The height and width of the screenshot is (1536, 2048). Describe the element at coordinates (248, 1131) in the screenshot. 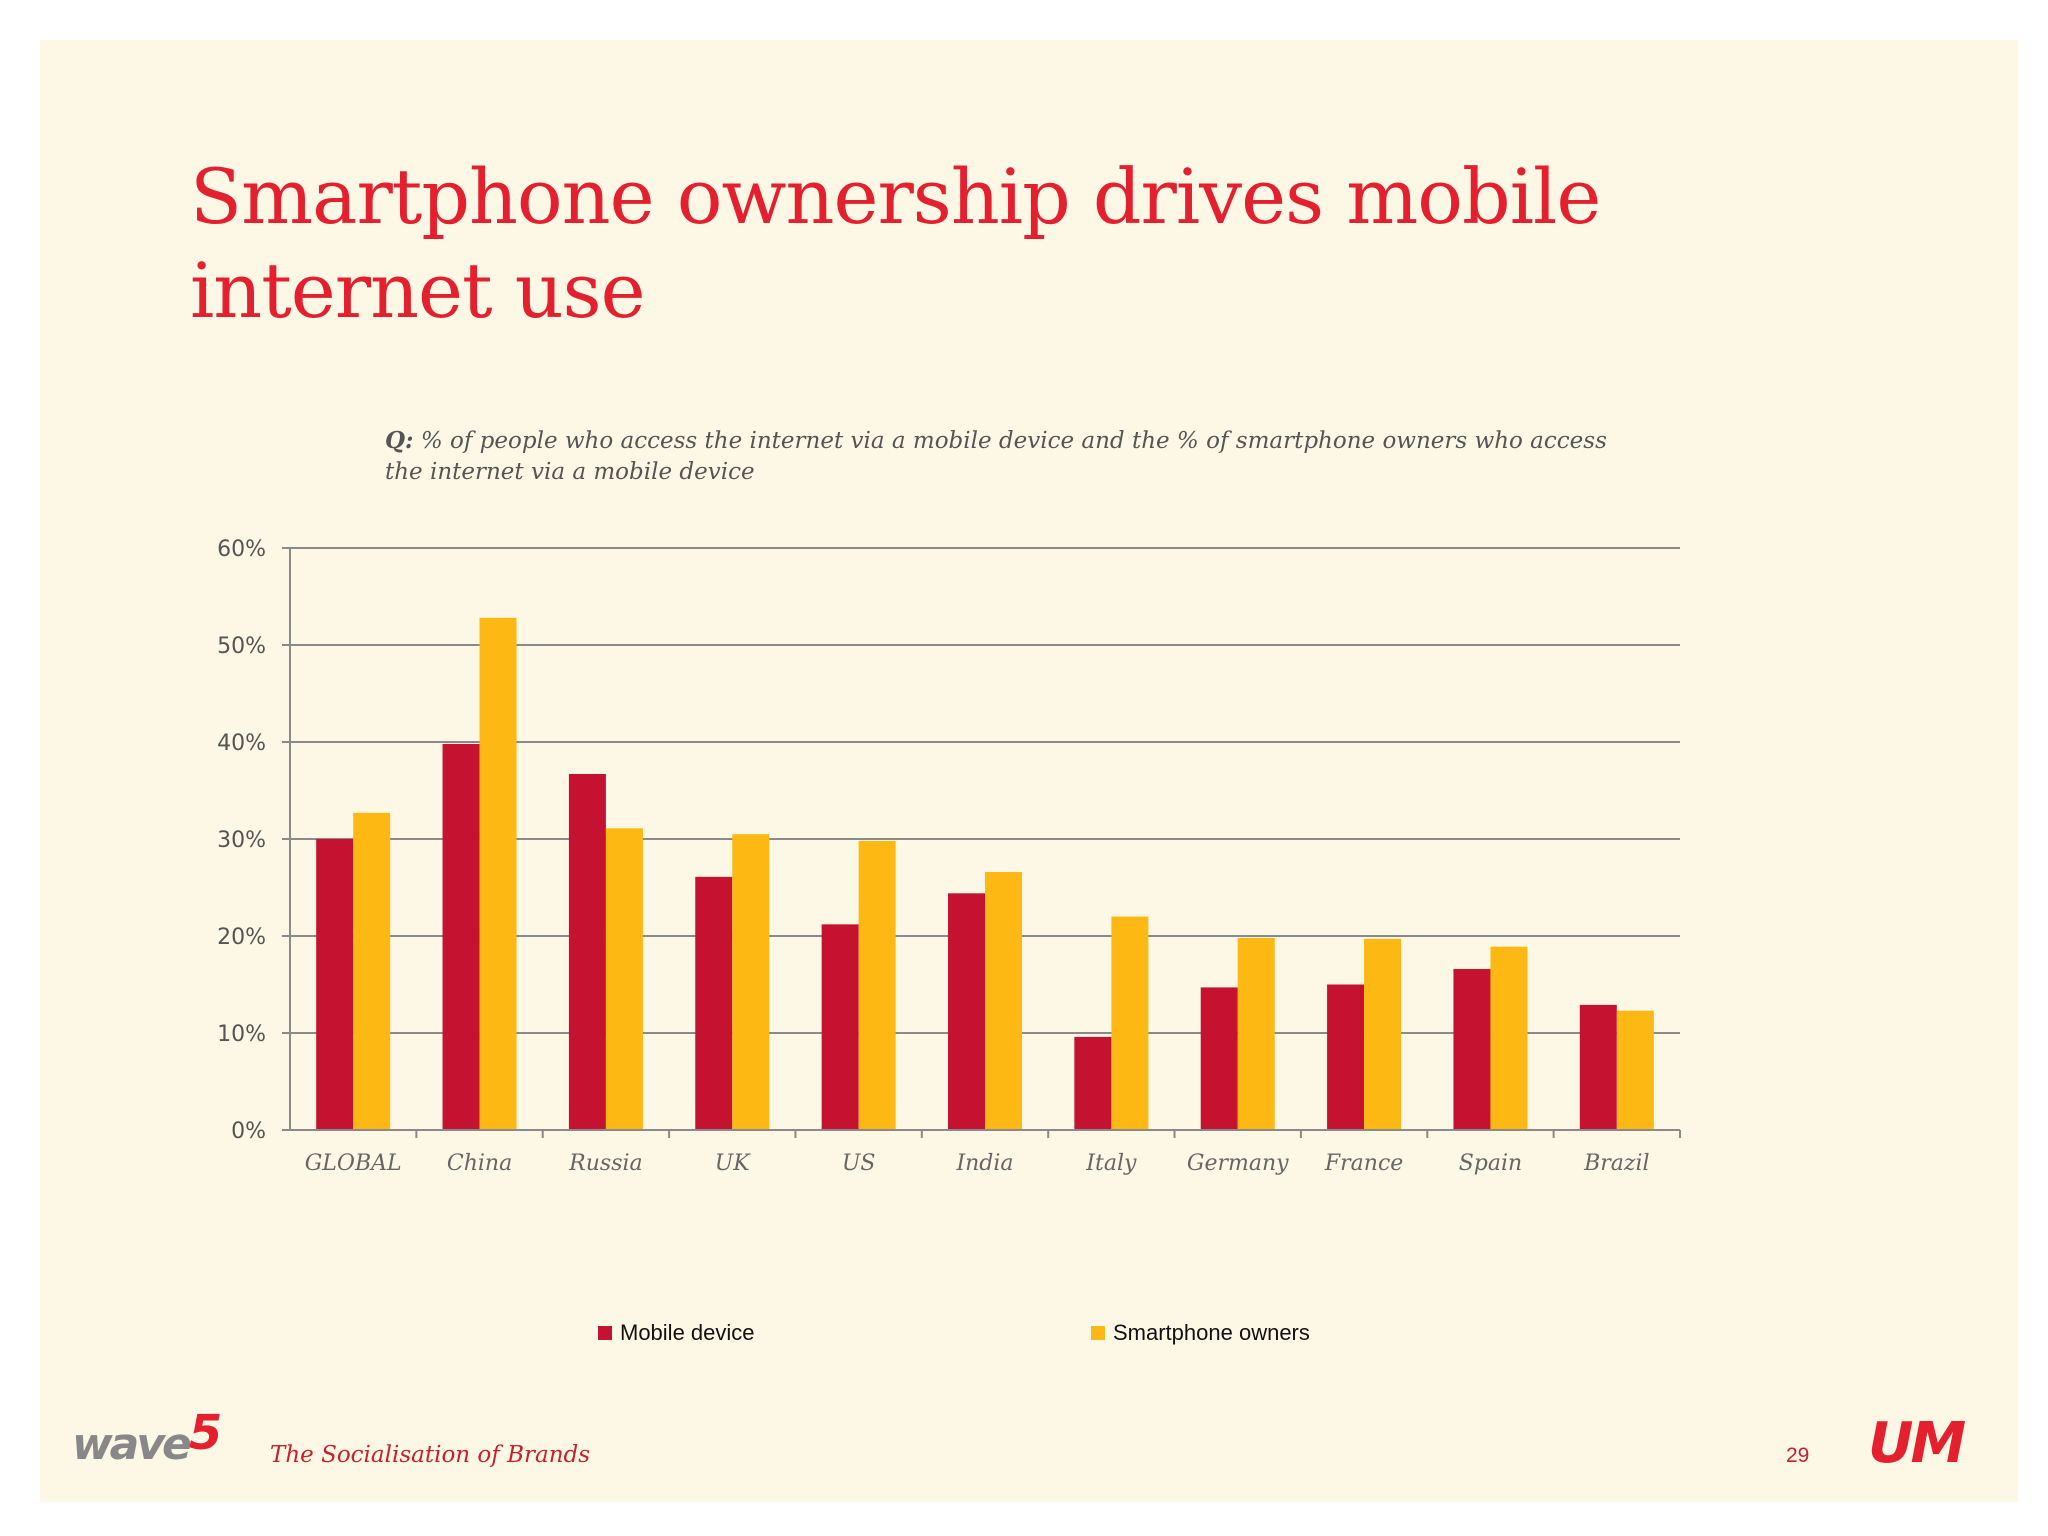

I see `y-tick-label-0: 0%` at that location.